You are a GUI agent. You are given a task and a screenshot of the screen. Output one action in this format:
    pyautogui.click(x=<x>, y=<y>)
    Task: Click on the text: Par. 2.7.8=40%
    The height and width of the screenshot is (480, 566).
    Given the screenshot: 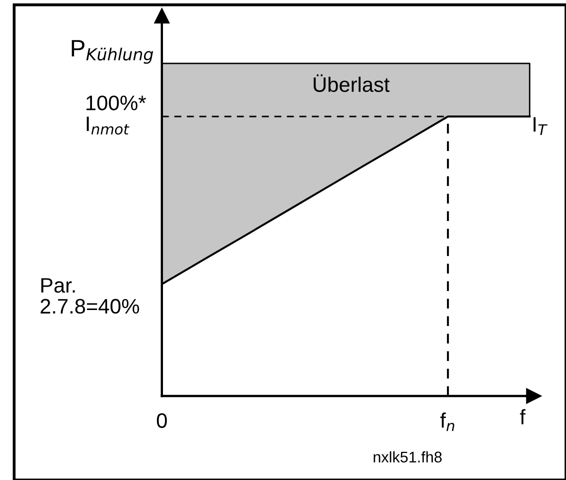 What is the action you would take?
    pyautogui.click(x=90, y=296)
    